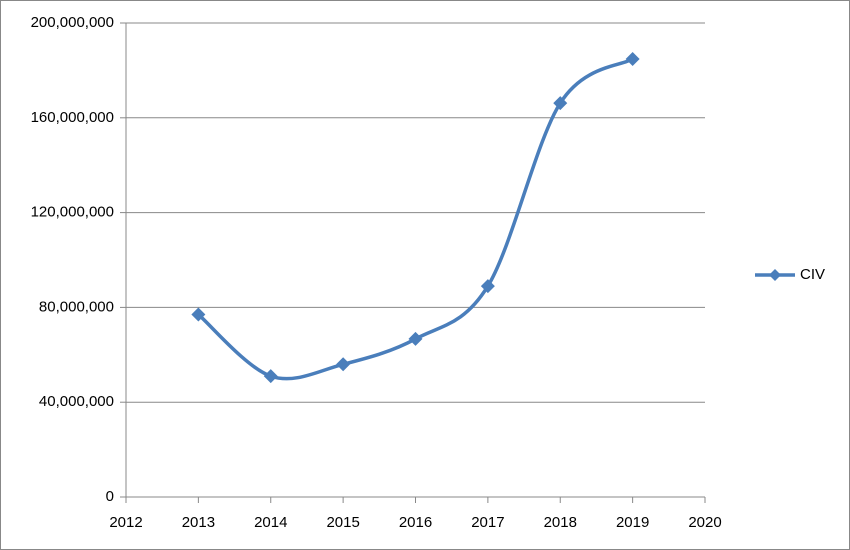  Describe the element at coordinates (270, 522) in the screenshot. I see `x-tick-label: 2014` at that location.